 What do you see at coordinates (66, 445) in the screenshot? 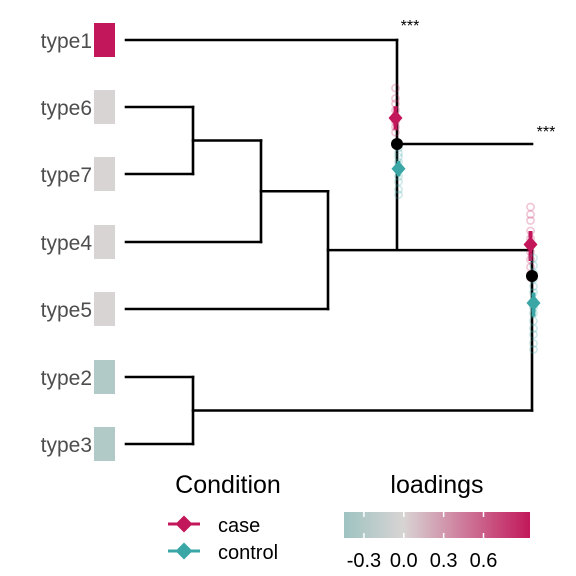
I see `tip-label: type3` at bounding box center [66, 445].